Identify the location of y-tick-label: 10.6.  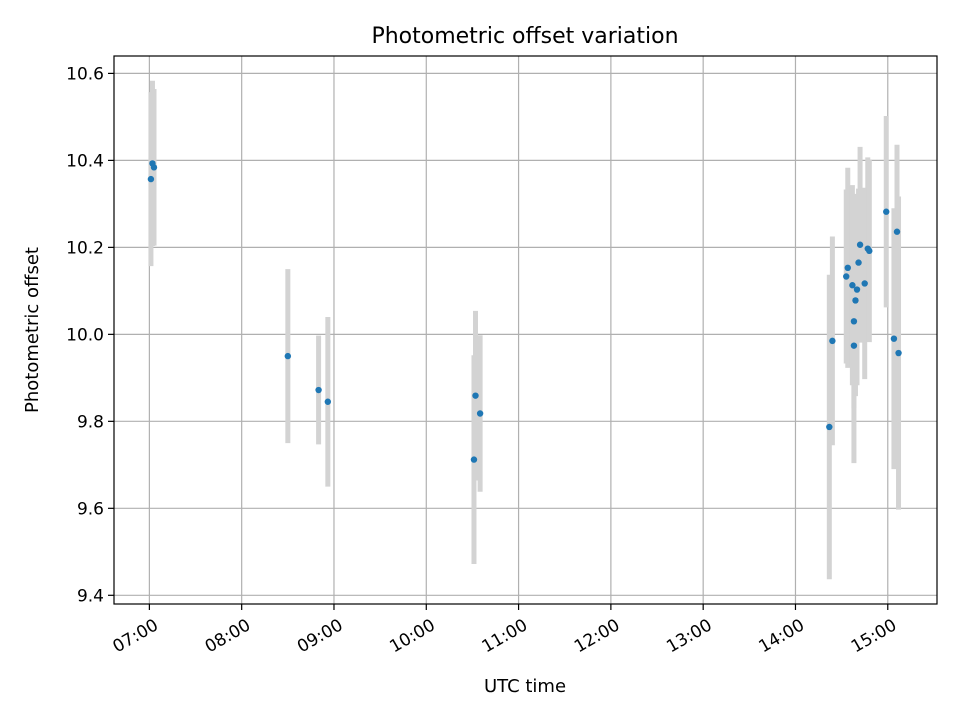
(85, 74).